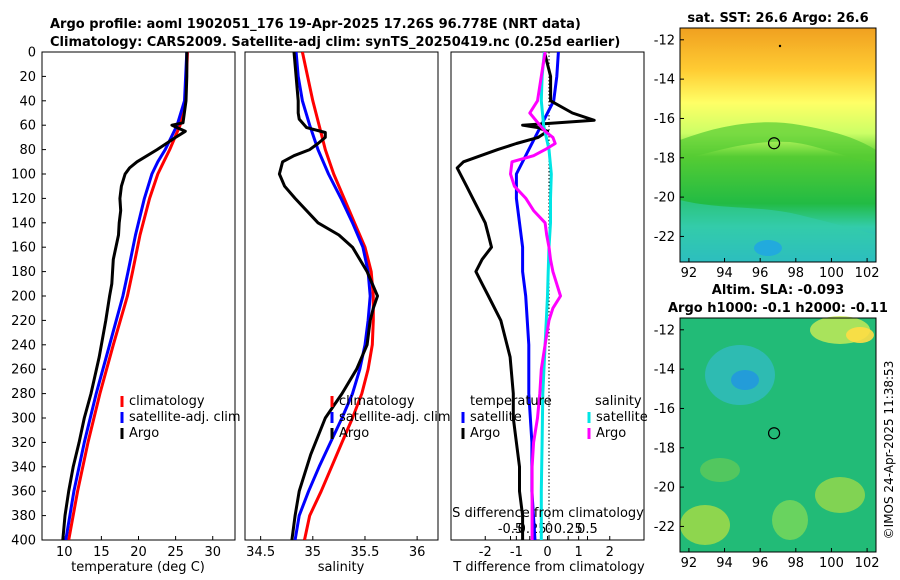 The height and width of the screenshot is (580, 900). I want to click on series-line-satellite-adj-clim, so click(332, 296).